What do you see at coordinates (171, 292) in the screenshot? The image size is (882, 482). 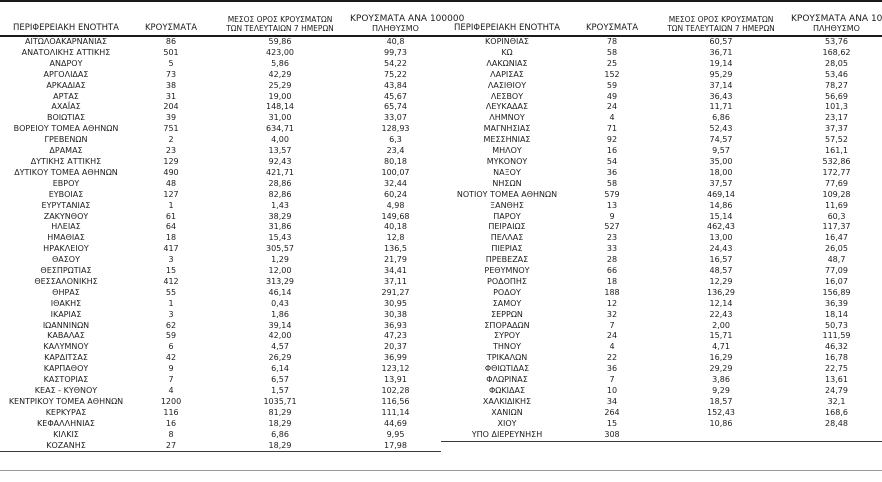 I see `cases-cell: 55` at bounding box center [171, 292].